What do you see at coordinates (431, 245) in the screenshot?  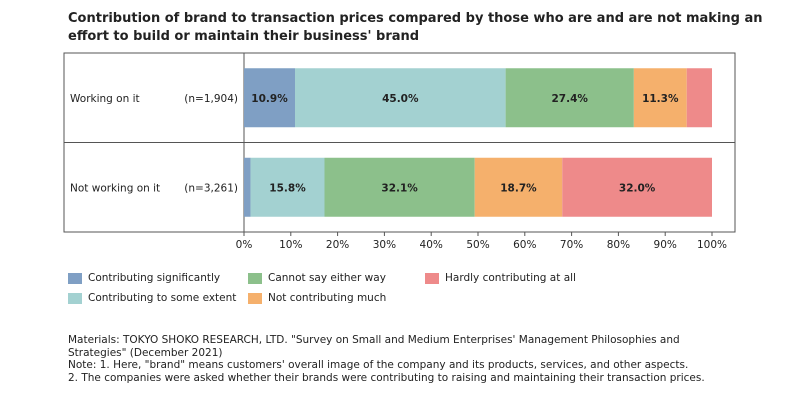 I see `x-tick-label: 40%` at bounding box center [431, 245].